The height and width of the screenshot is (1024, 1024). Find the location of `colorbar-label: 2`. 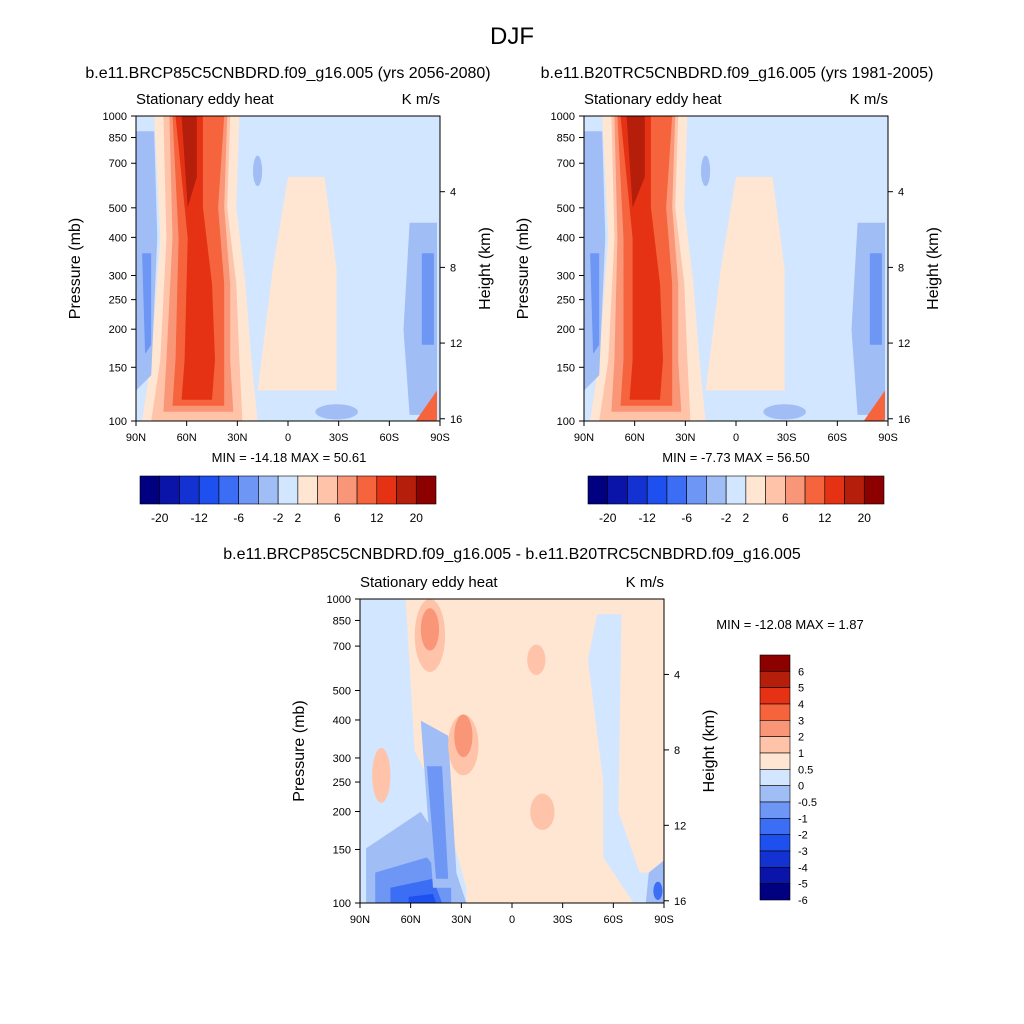

colorbar-label: 2 is located at coordinates (746, 518).